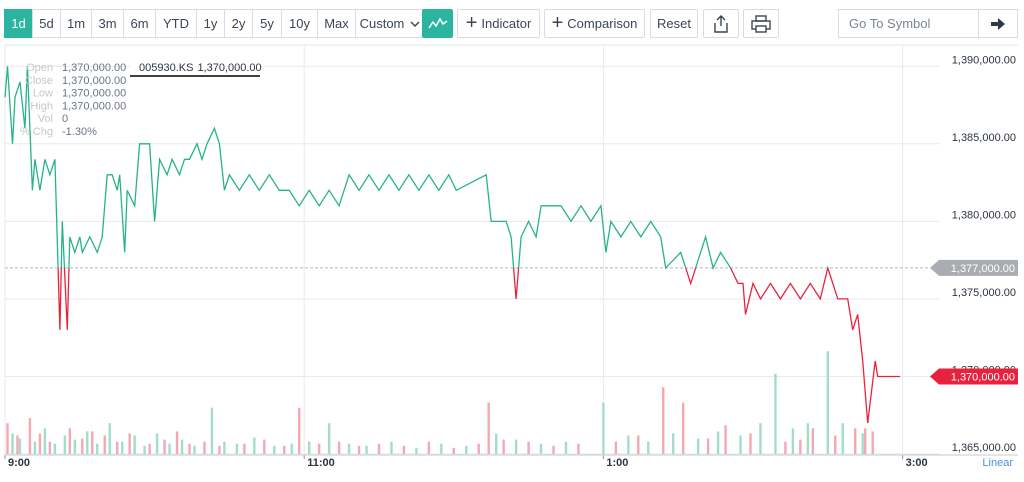 This screenshot has width=1024, height=482. I want to click on indicator-button: + Indicator, so click(498, 23).